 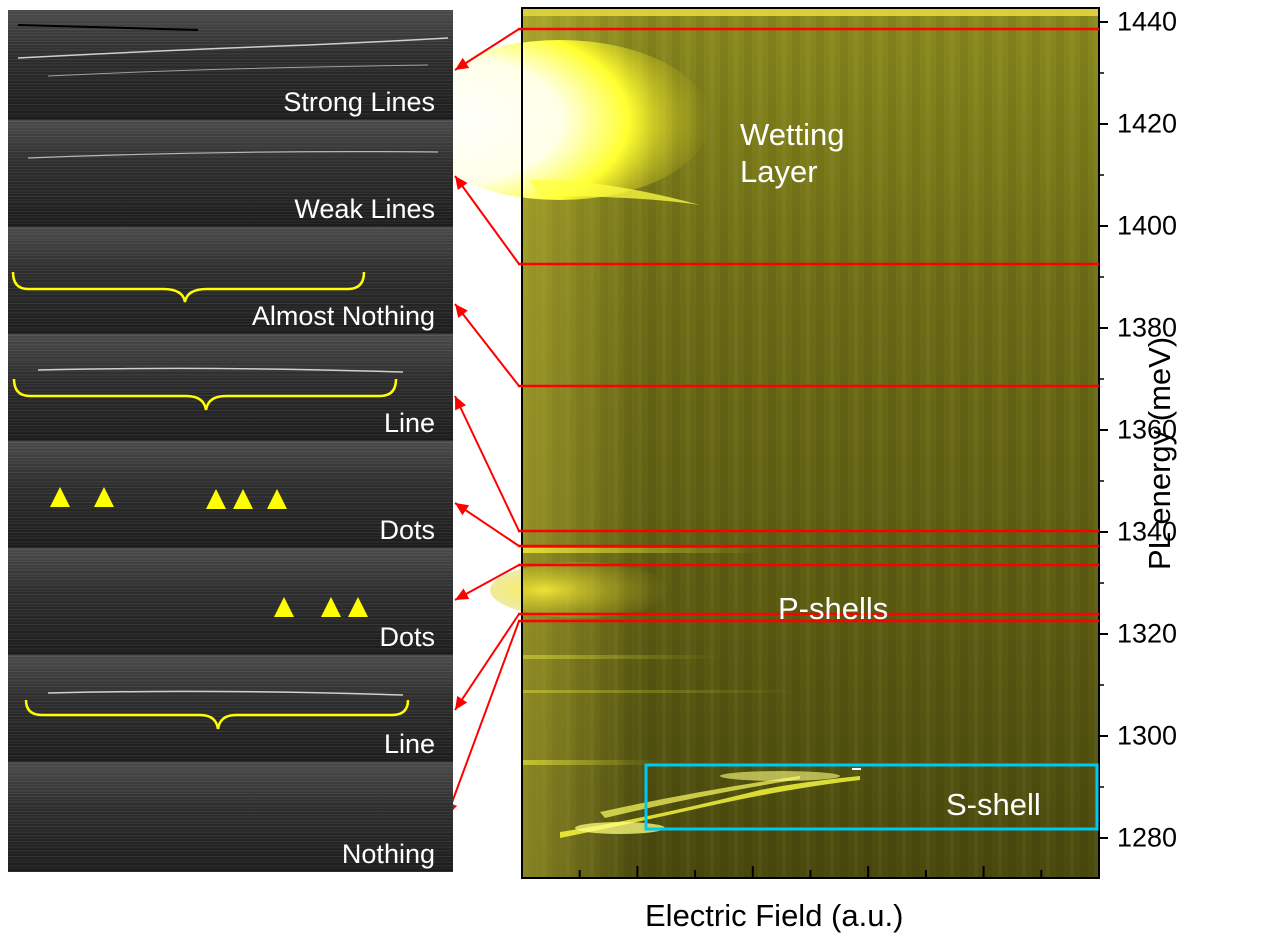 I want to click on y-tick-label: 1380, so click(x=1147, y=327).